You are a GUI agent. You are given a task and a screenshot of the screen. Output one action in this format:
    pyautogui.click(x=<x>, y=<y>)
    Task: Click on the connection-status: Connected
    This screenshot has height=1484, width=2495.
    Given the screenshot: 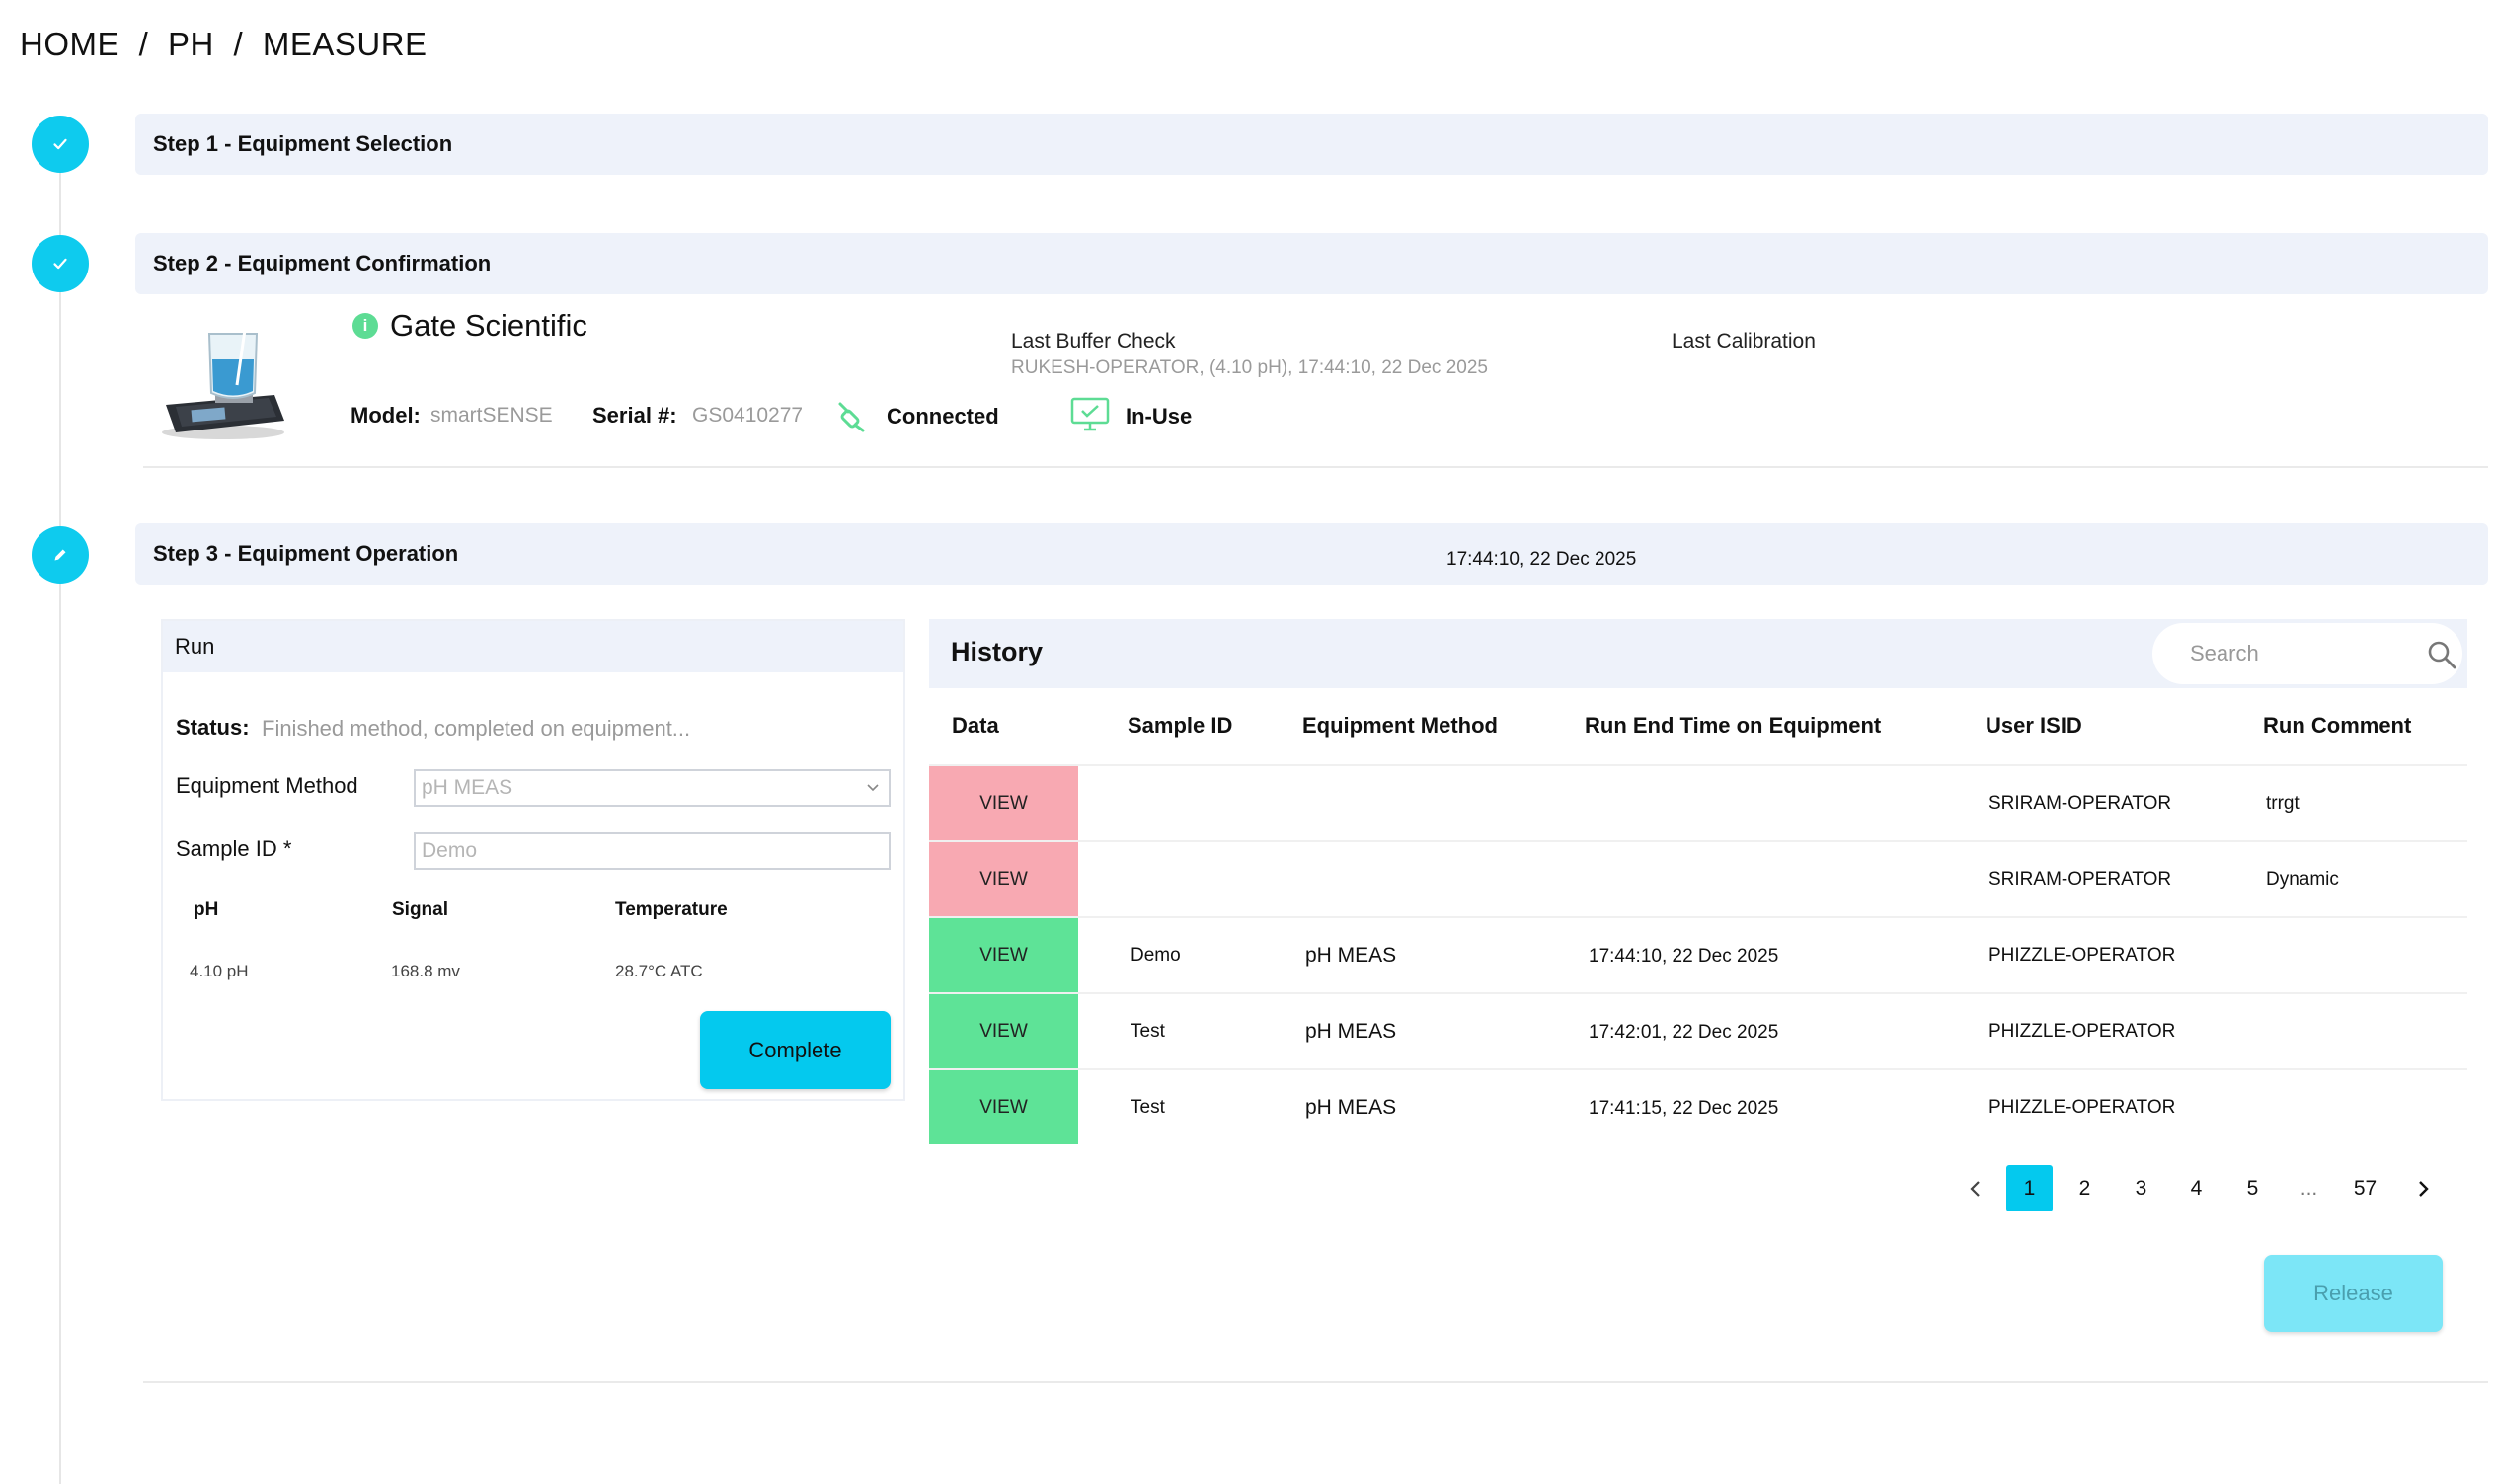 What is the action you would take?
    pyautogui.click(x=943, y=416)
    